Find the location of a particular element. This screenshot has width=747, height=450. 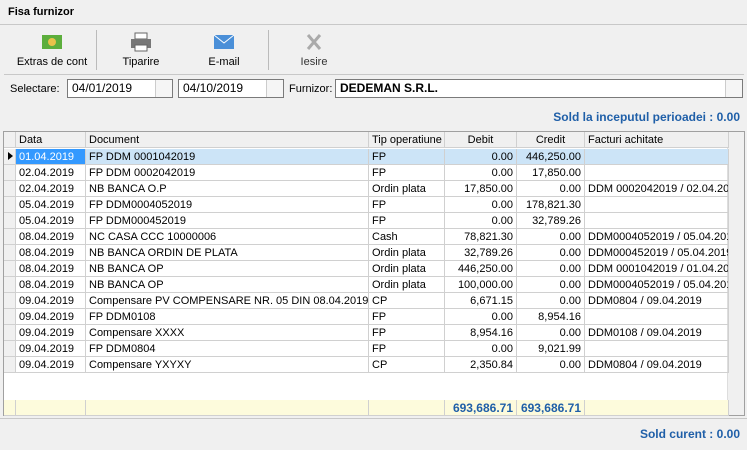

print-button: Tiparire is located at coordinates (141, 50).